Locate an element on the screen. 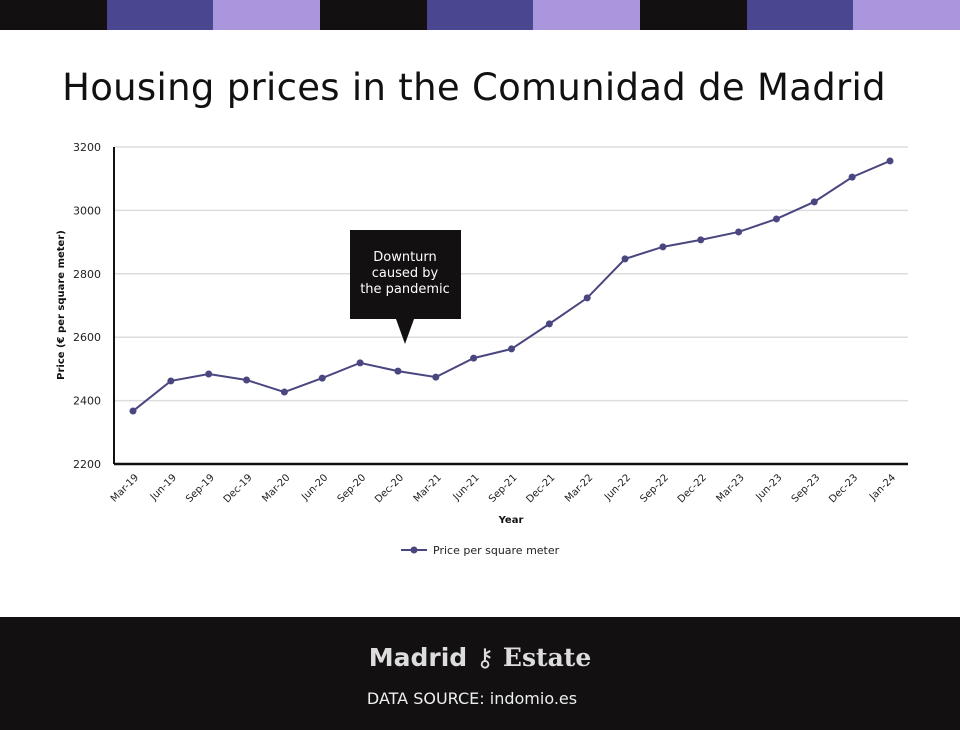 This screenshot has width=960, height=730. y-tick-label: 2600 is located at coordinates (87, 337).